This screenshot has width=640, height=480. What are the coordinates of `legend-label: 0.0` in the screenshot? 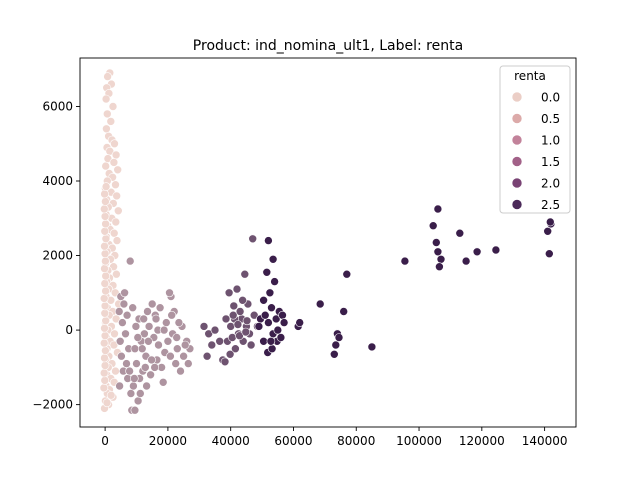 It's located at (550, 98).